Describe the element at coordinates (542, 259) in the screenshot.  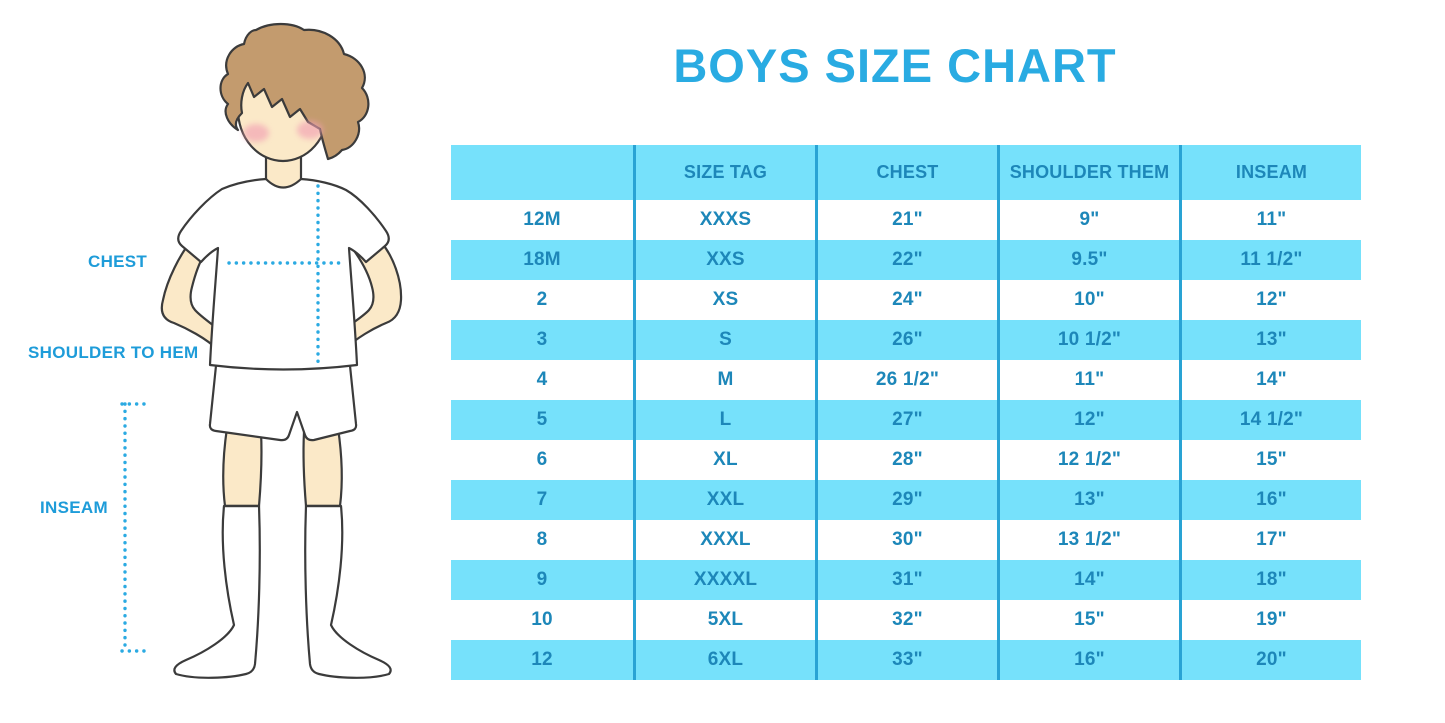
I see `table-cell: 18M` at that location.